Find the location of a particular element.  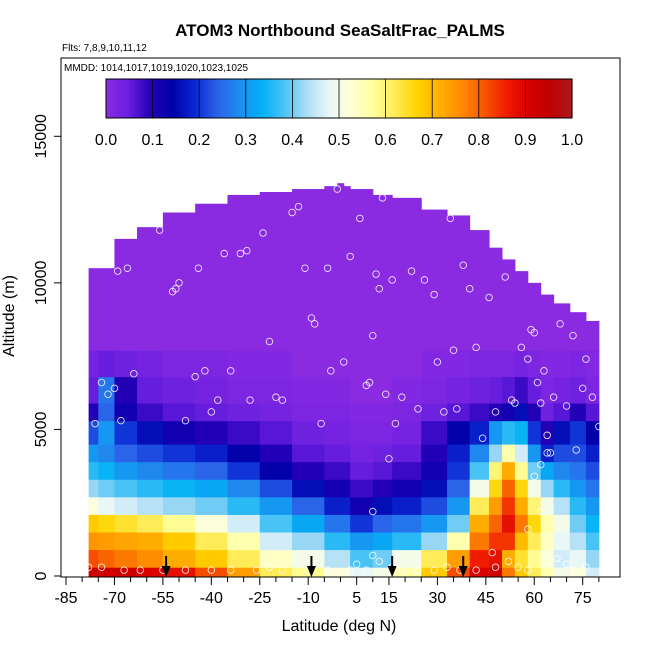

colorbar-tick-label: 0.5 is located at coordinates (339, 140).